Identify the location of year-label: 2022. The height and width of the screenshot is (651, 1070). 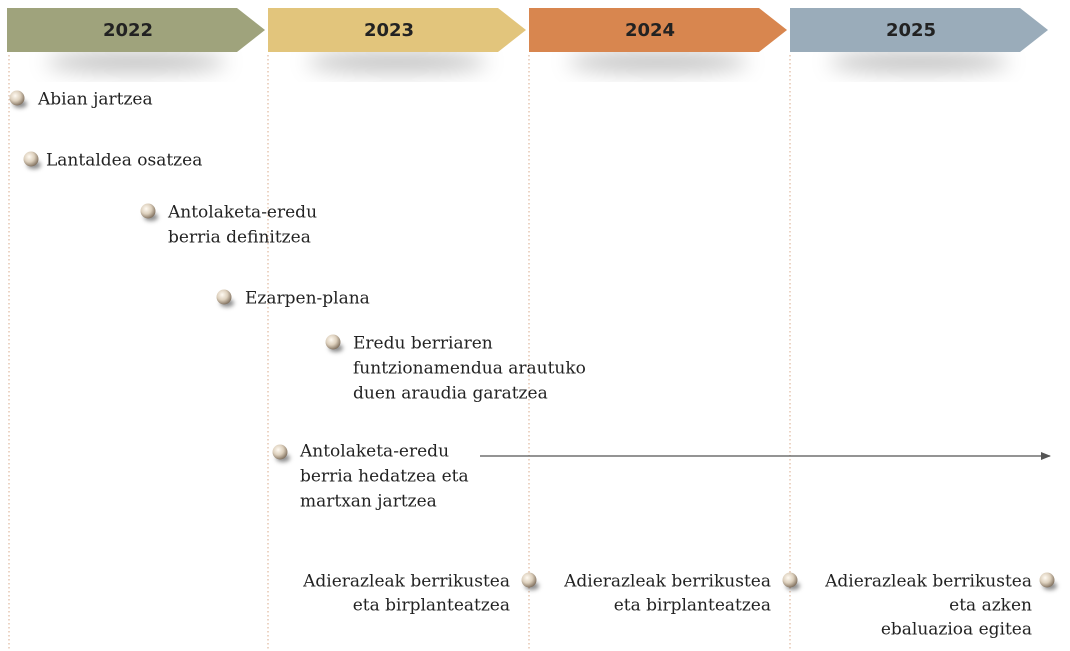
(128, 30).